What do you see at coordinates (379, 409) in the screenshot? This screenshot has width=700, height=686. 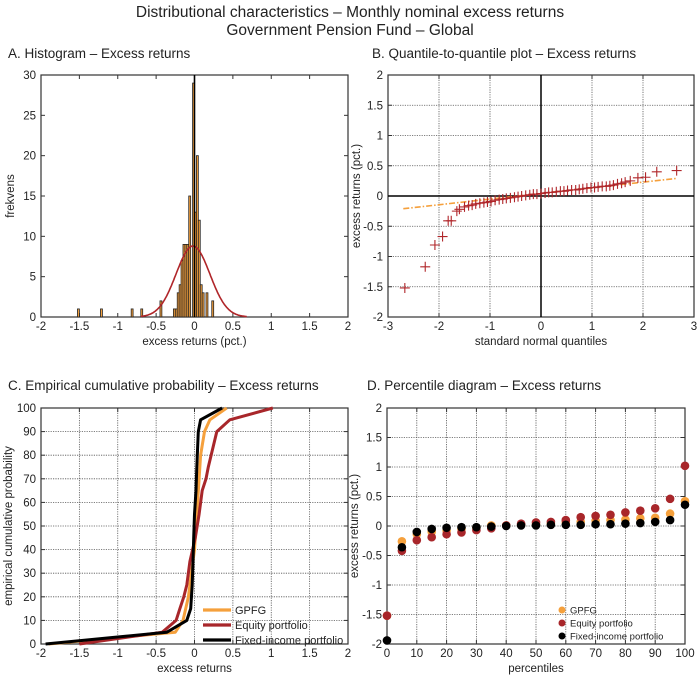 I see `y-tick-label: 2` at bounding box center [379, 409].